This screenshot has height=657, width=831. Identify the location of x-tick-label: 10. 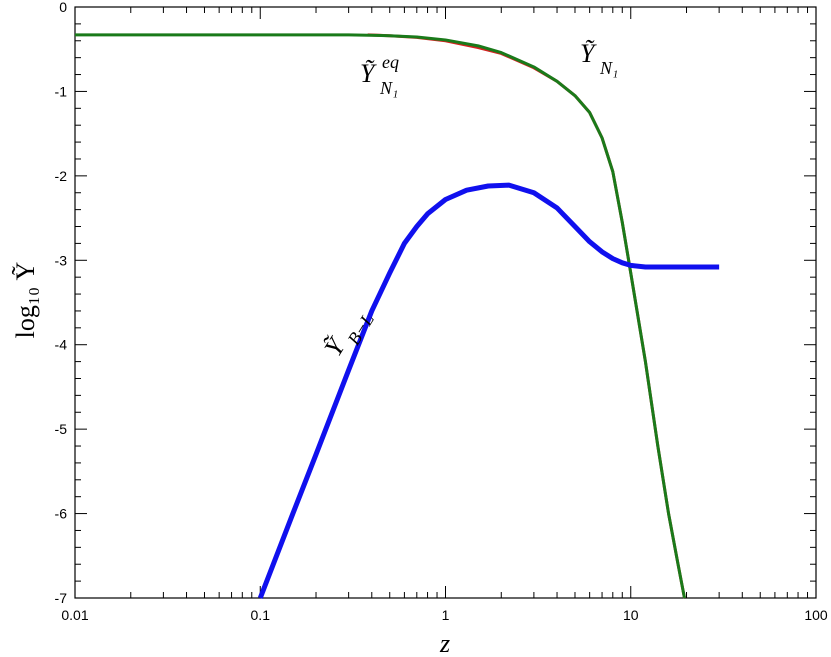
(631, 615).